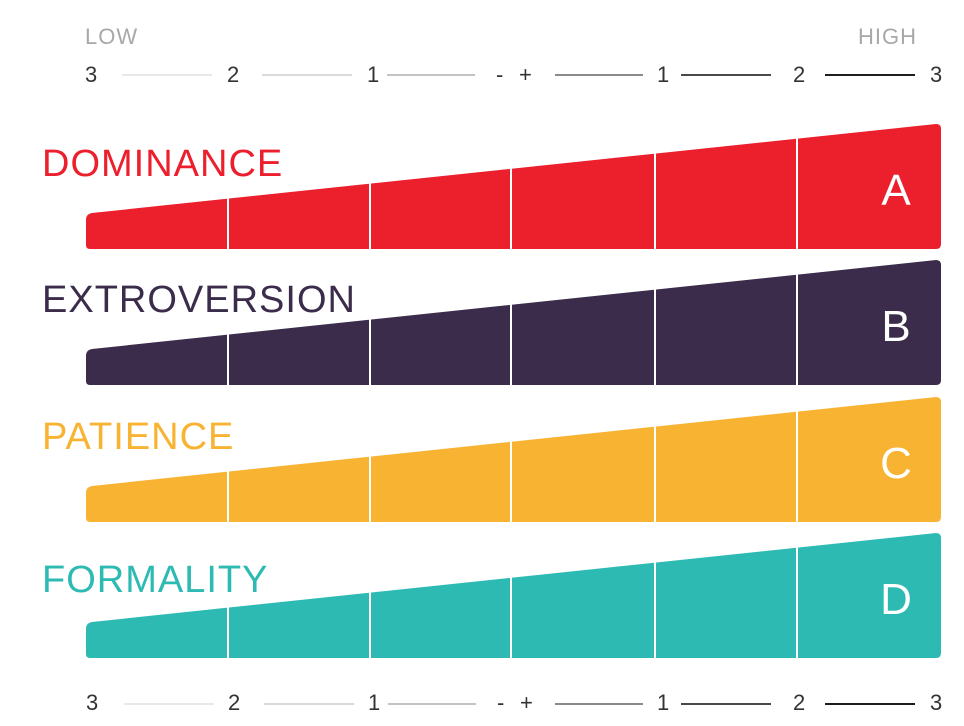  What do you see at coordinates (799, 74) in the screenshot?
I see `top-tick-high-2: 2` at bounding box center [799, 74].